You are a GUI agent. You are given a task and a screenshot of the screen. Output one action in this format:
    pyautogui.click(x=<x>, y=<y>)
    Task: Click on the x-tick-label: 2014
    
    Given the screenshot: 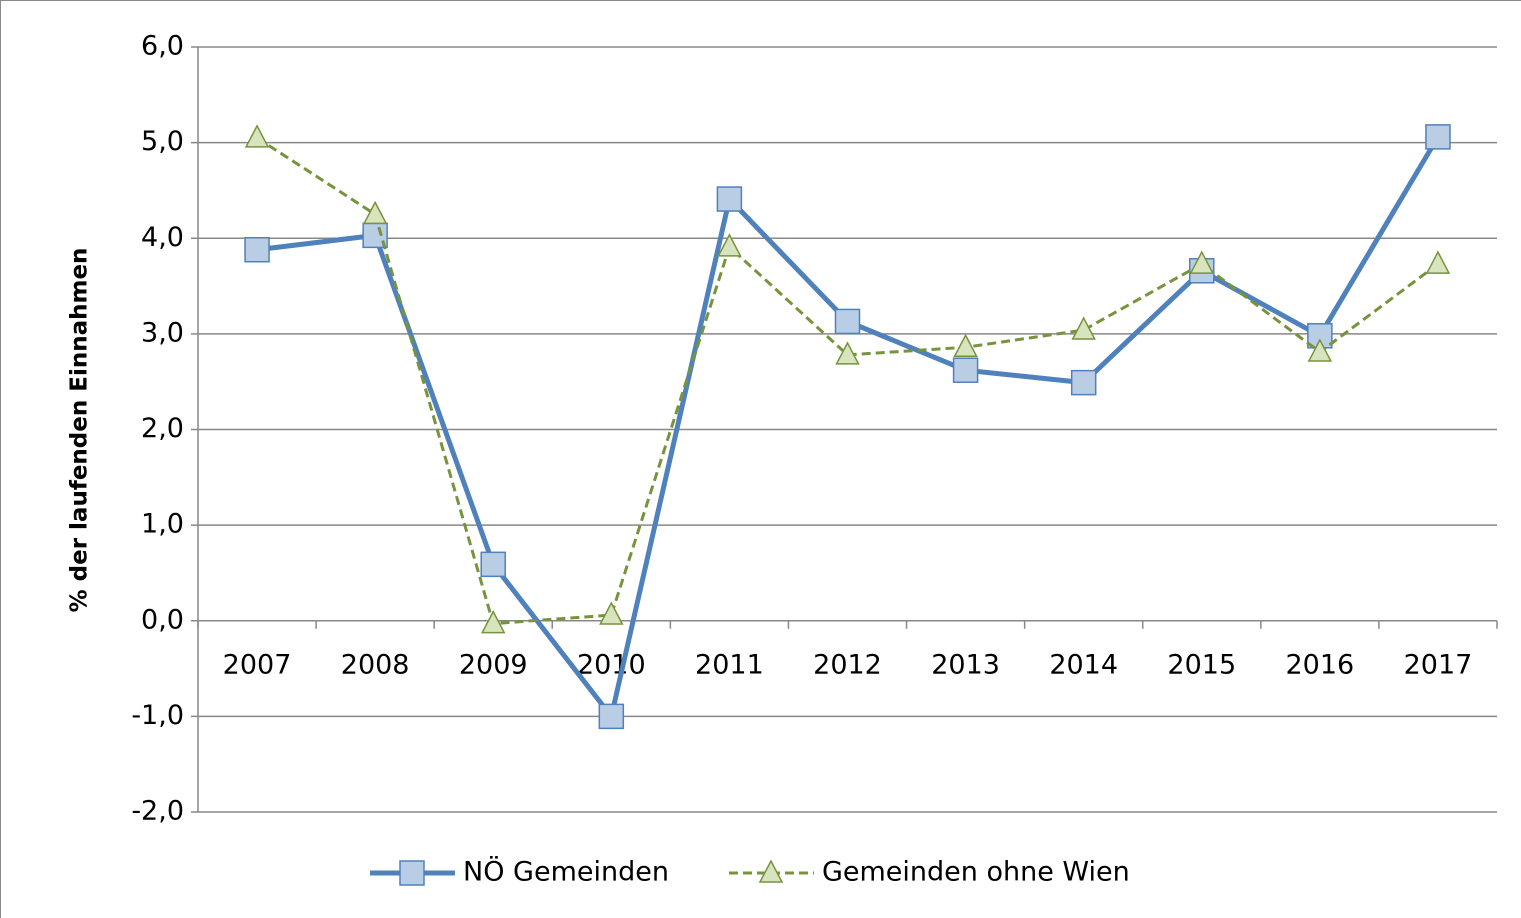 What is the action you would take?
    pyautogui.click(x=1083, y=664)
    